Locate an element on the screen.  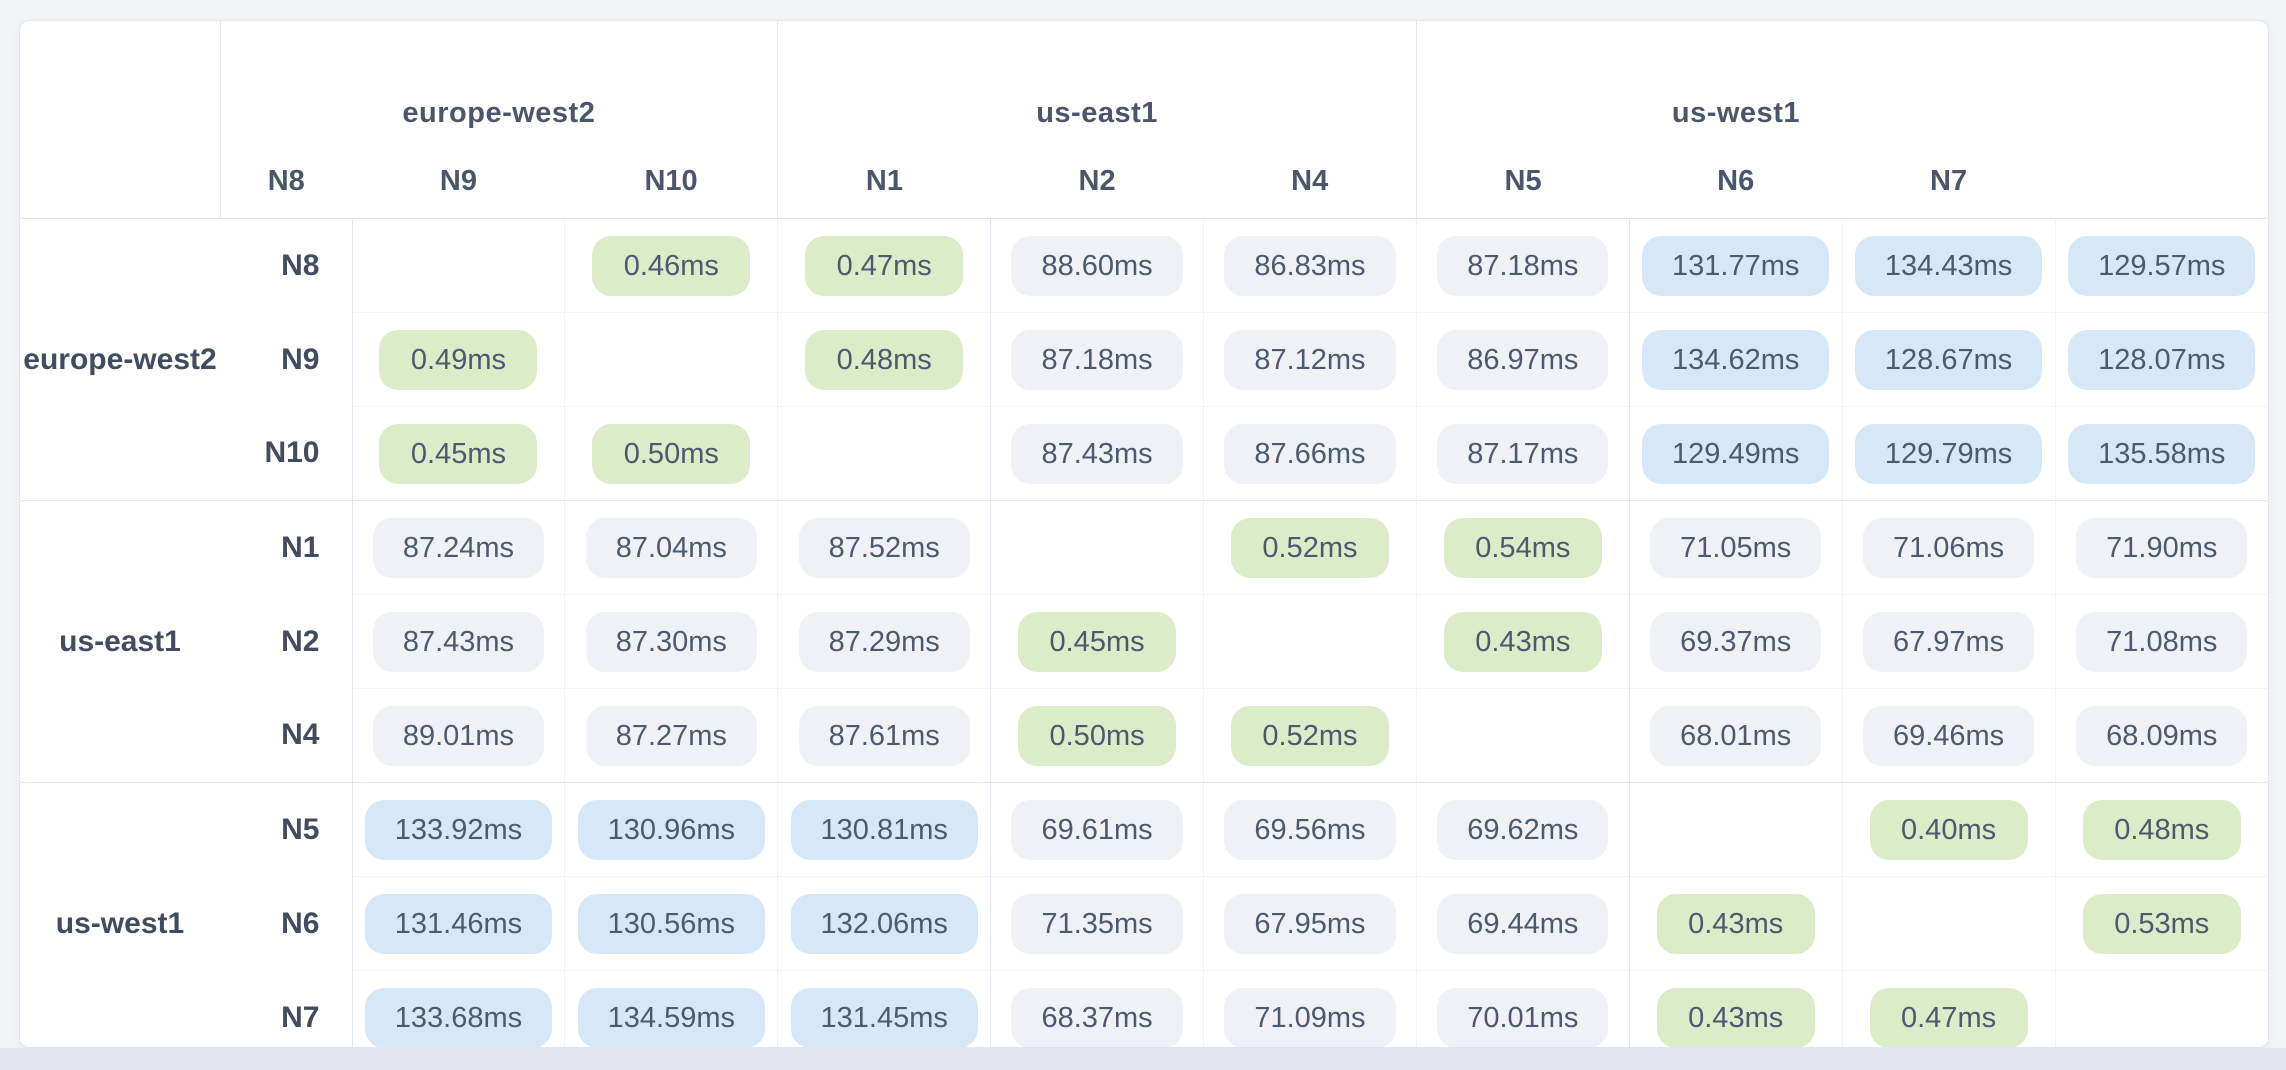
latency-cell-N4-to-N7: 68.09ms is located at coordinates (2161, 735).